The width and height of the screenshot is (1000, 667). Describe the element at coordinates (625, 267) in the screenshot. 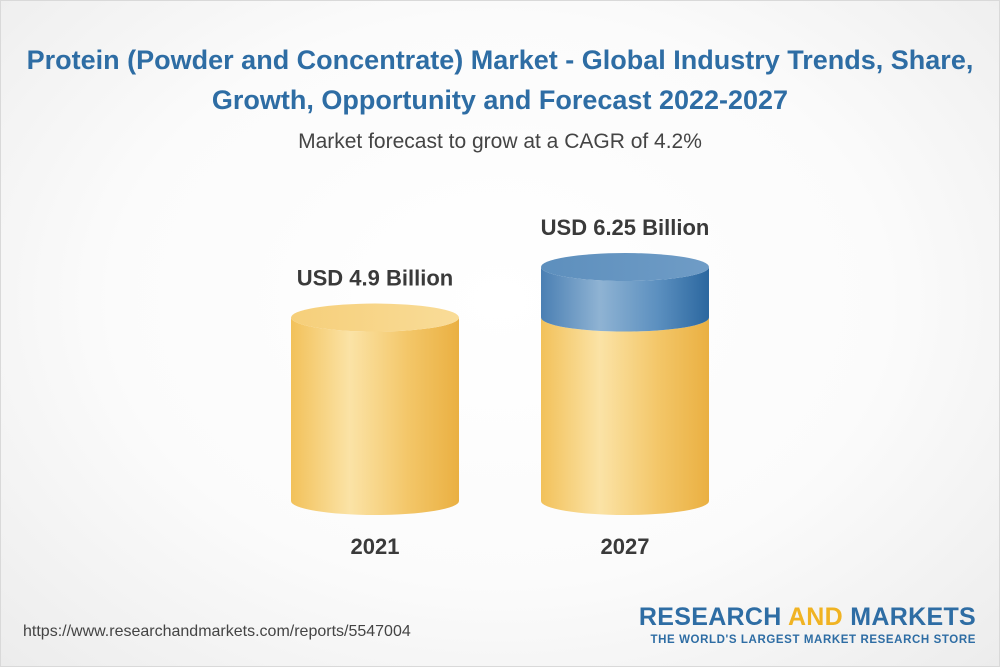

I see `bar-top-2027` at that location.